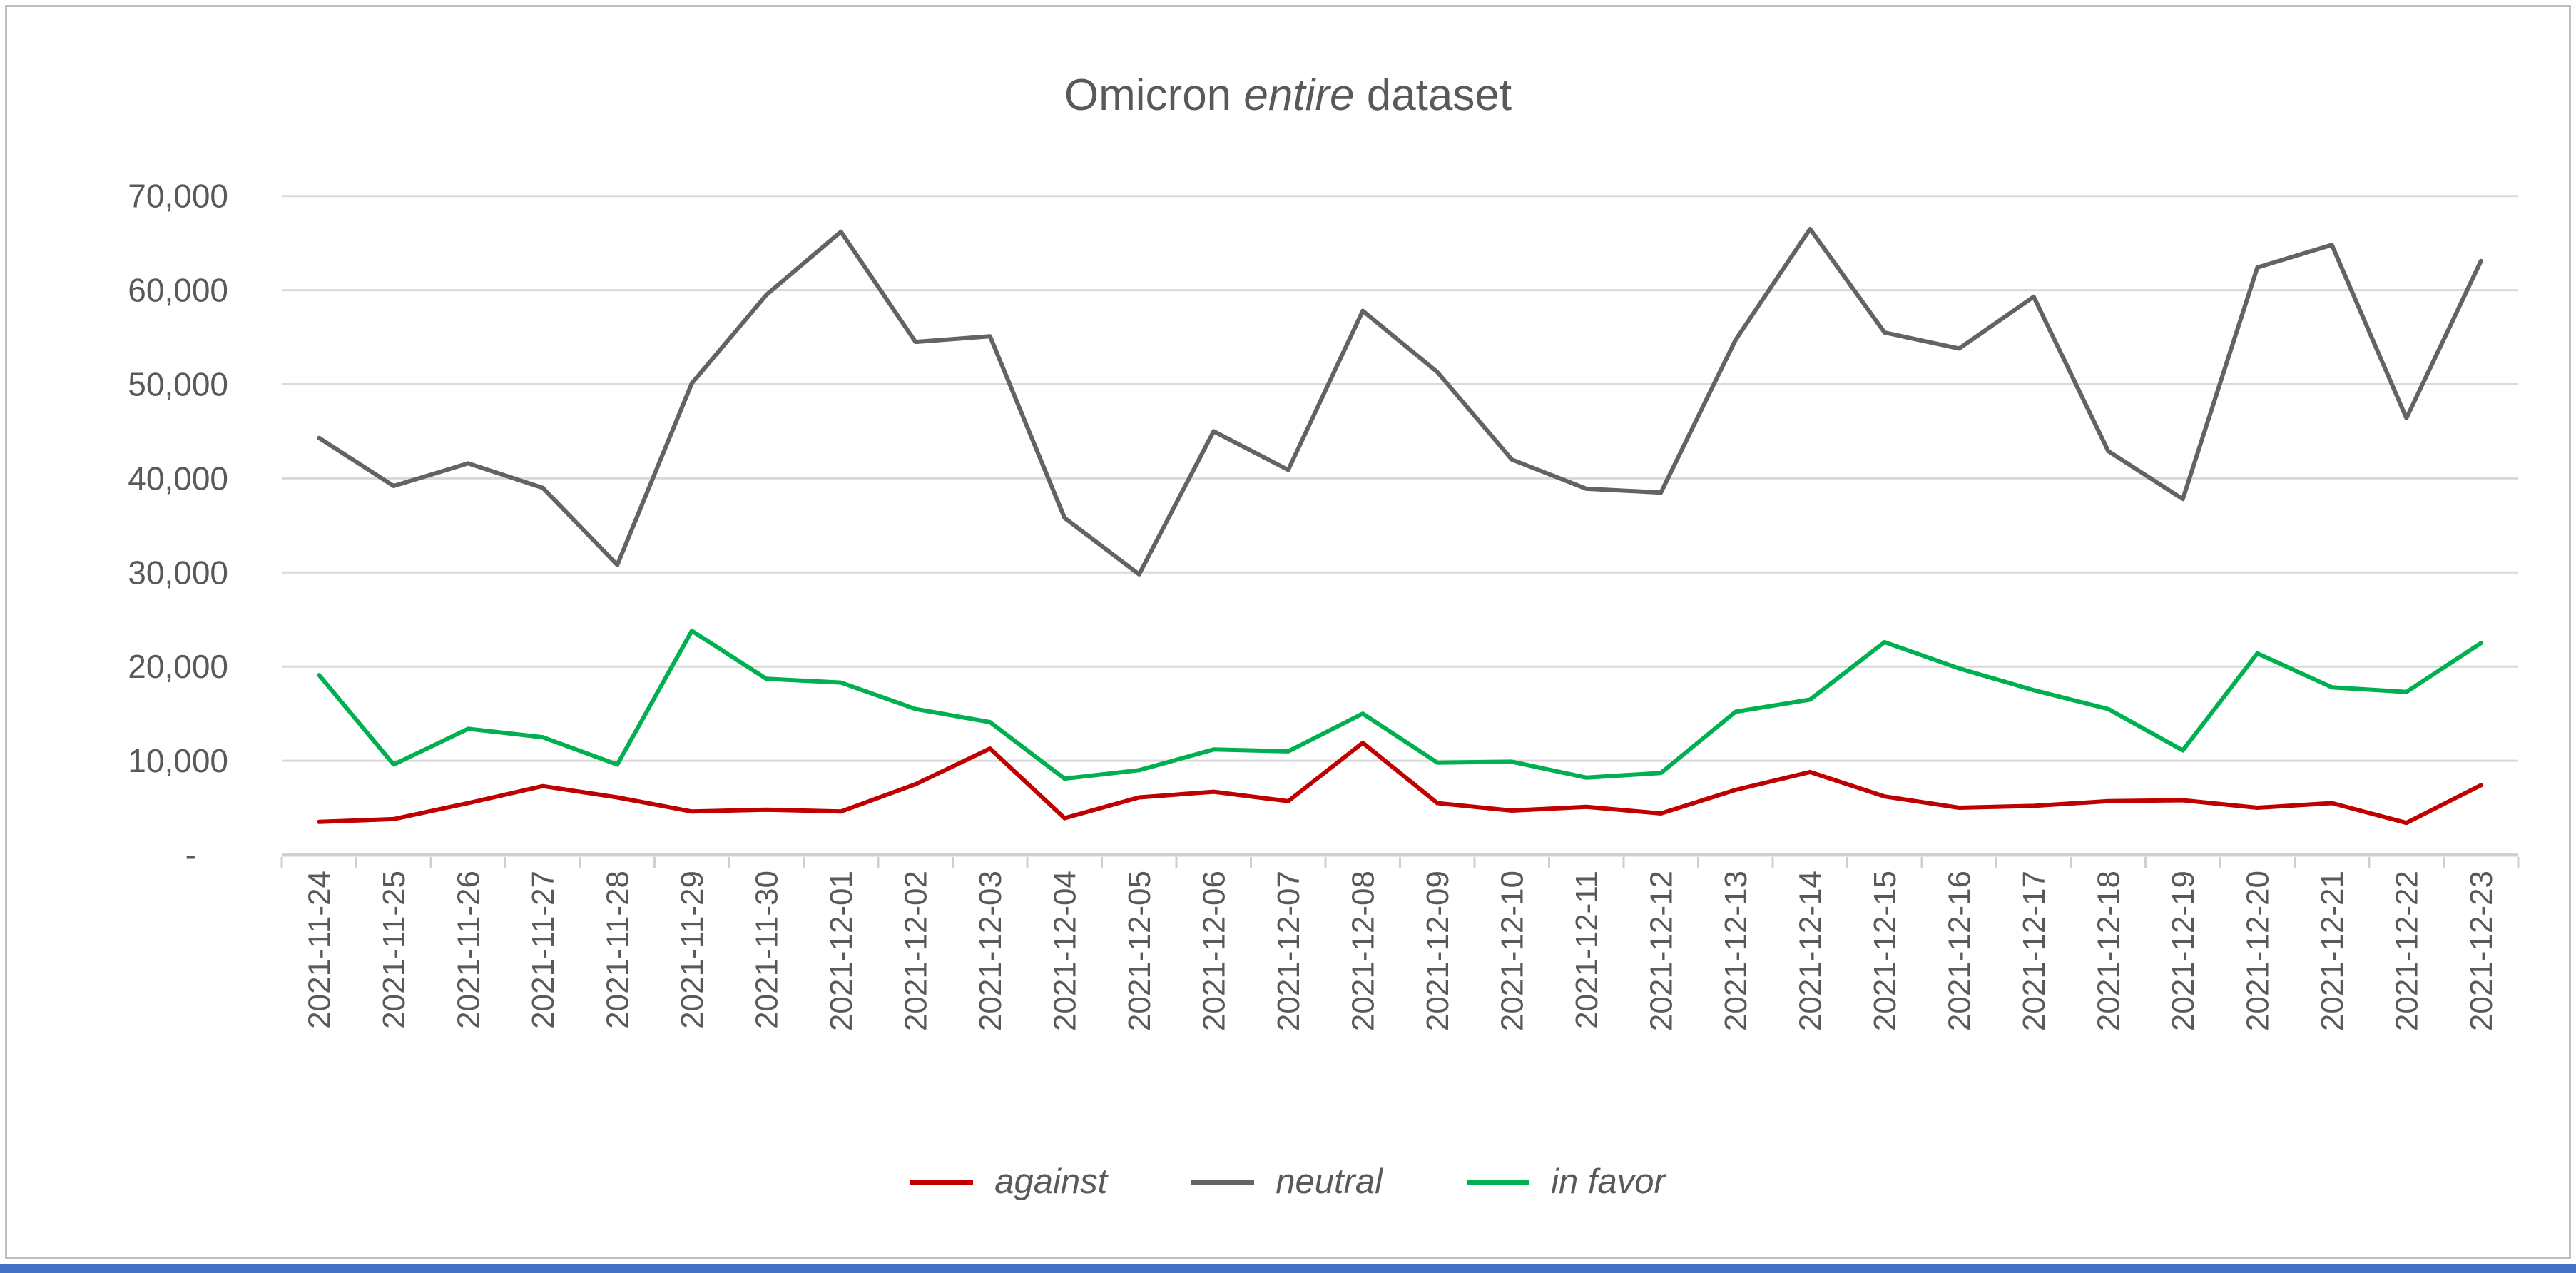  Describe the element at coordinates (2034, 951) in the screenshot. I see `x-axis-label: 2021-12-17` at that location.